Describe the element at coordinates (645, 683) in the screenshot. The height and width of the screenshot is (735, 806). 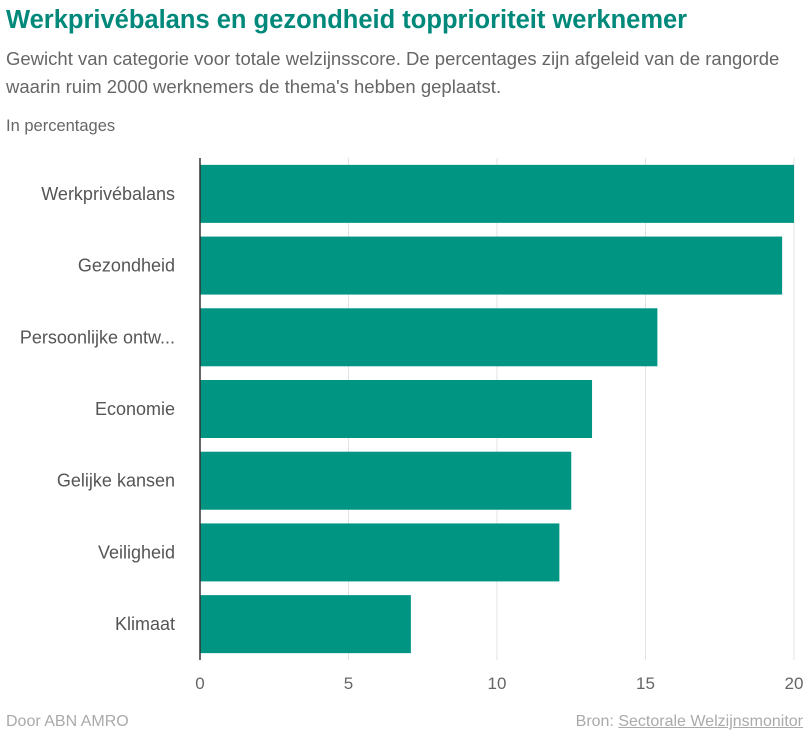
I see `x-tick-label: 15` at that location.